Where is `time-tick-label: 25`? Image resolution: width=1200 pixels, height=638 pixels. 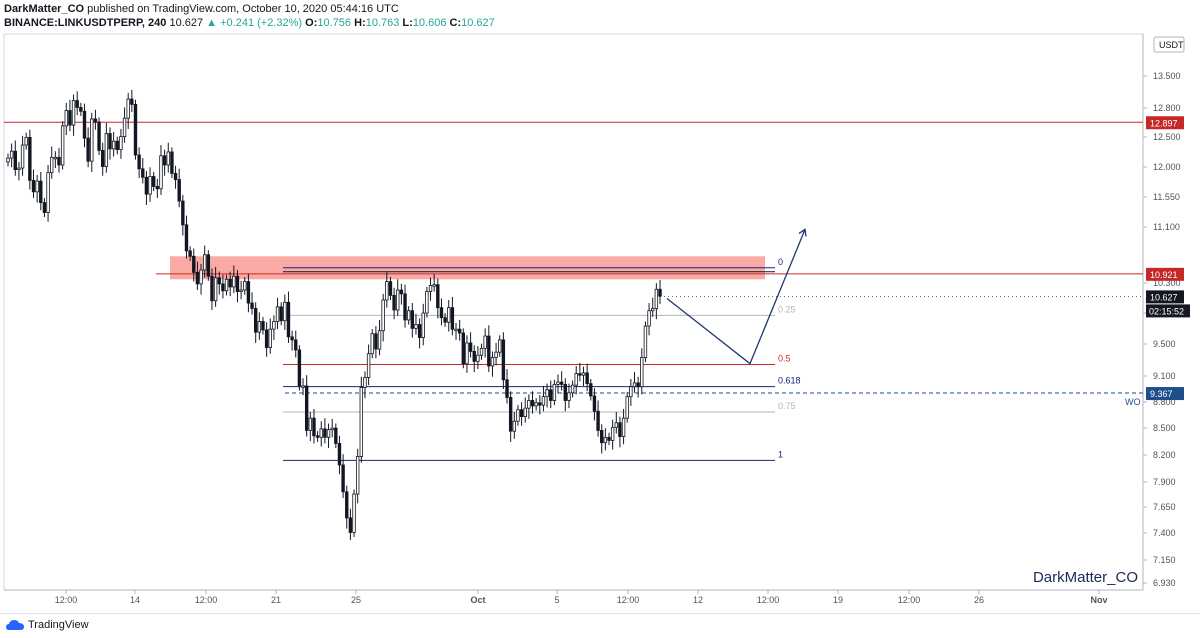 time-tick-label: 25 is located at coordinates (356, 600).